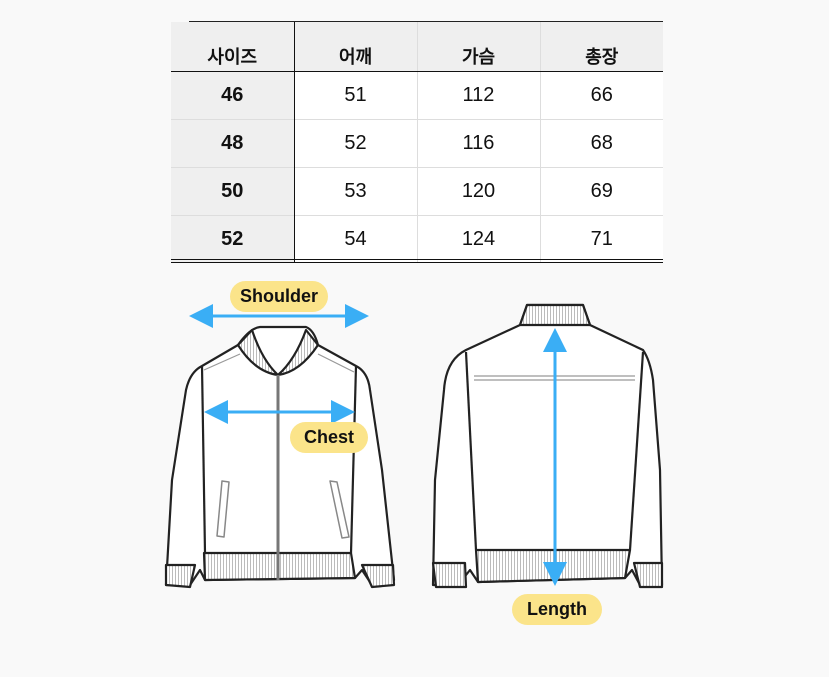 This screenshot has width=829, height=677. What do you see at coordinates (233, 191) in the screenshot?
I see `cell-size: 50` at bounding box center [233, 191].